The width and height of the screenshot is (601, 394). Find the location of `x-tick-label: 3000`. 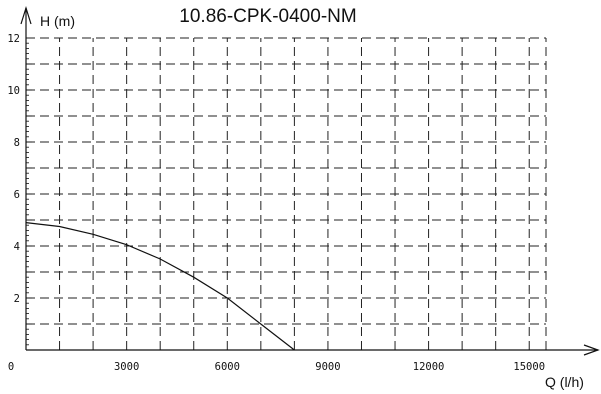

x-tick-label: 3000 is located at coordinates (126, 367).